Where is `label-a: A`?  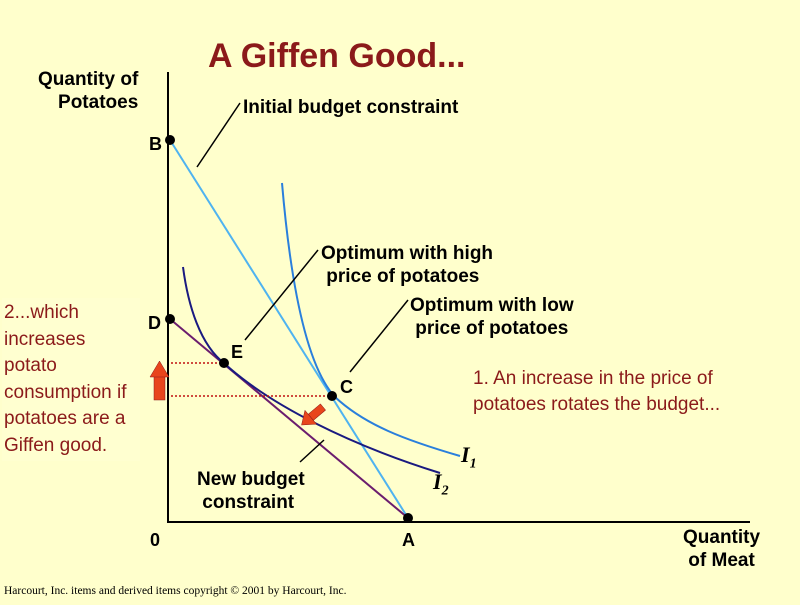
label-a: A is located at coordinates (408, 540).